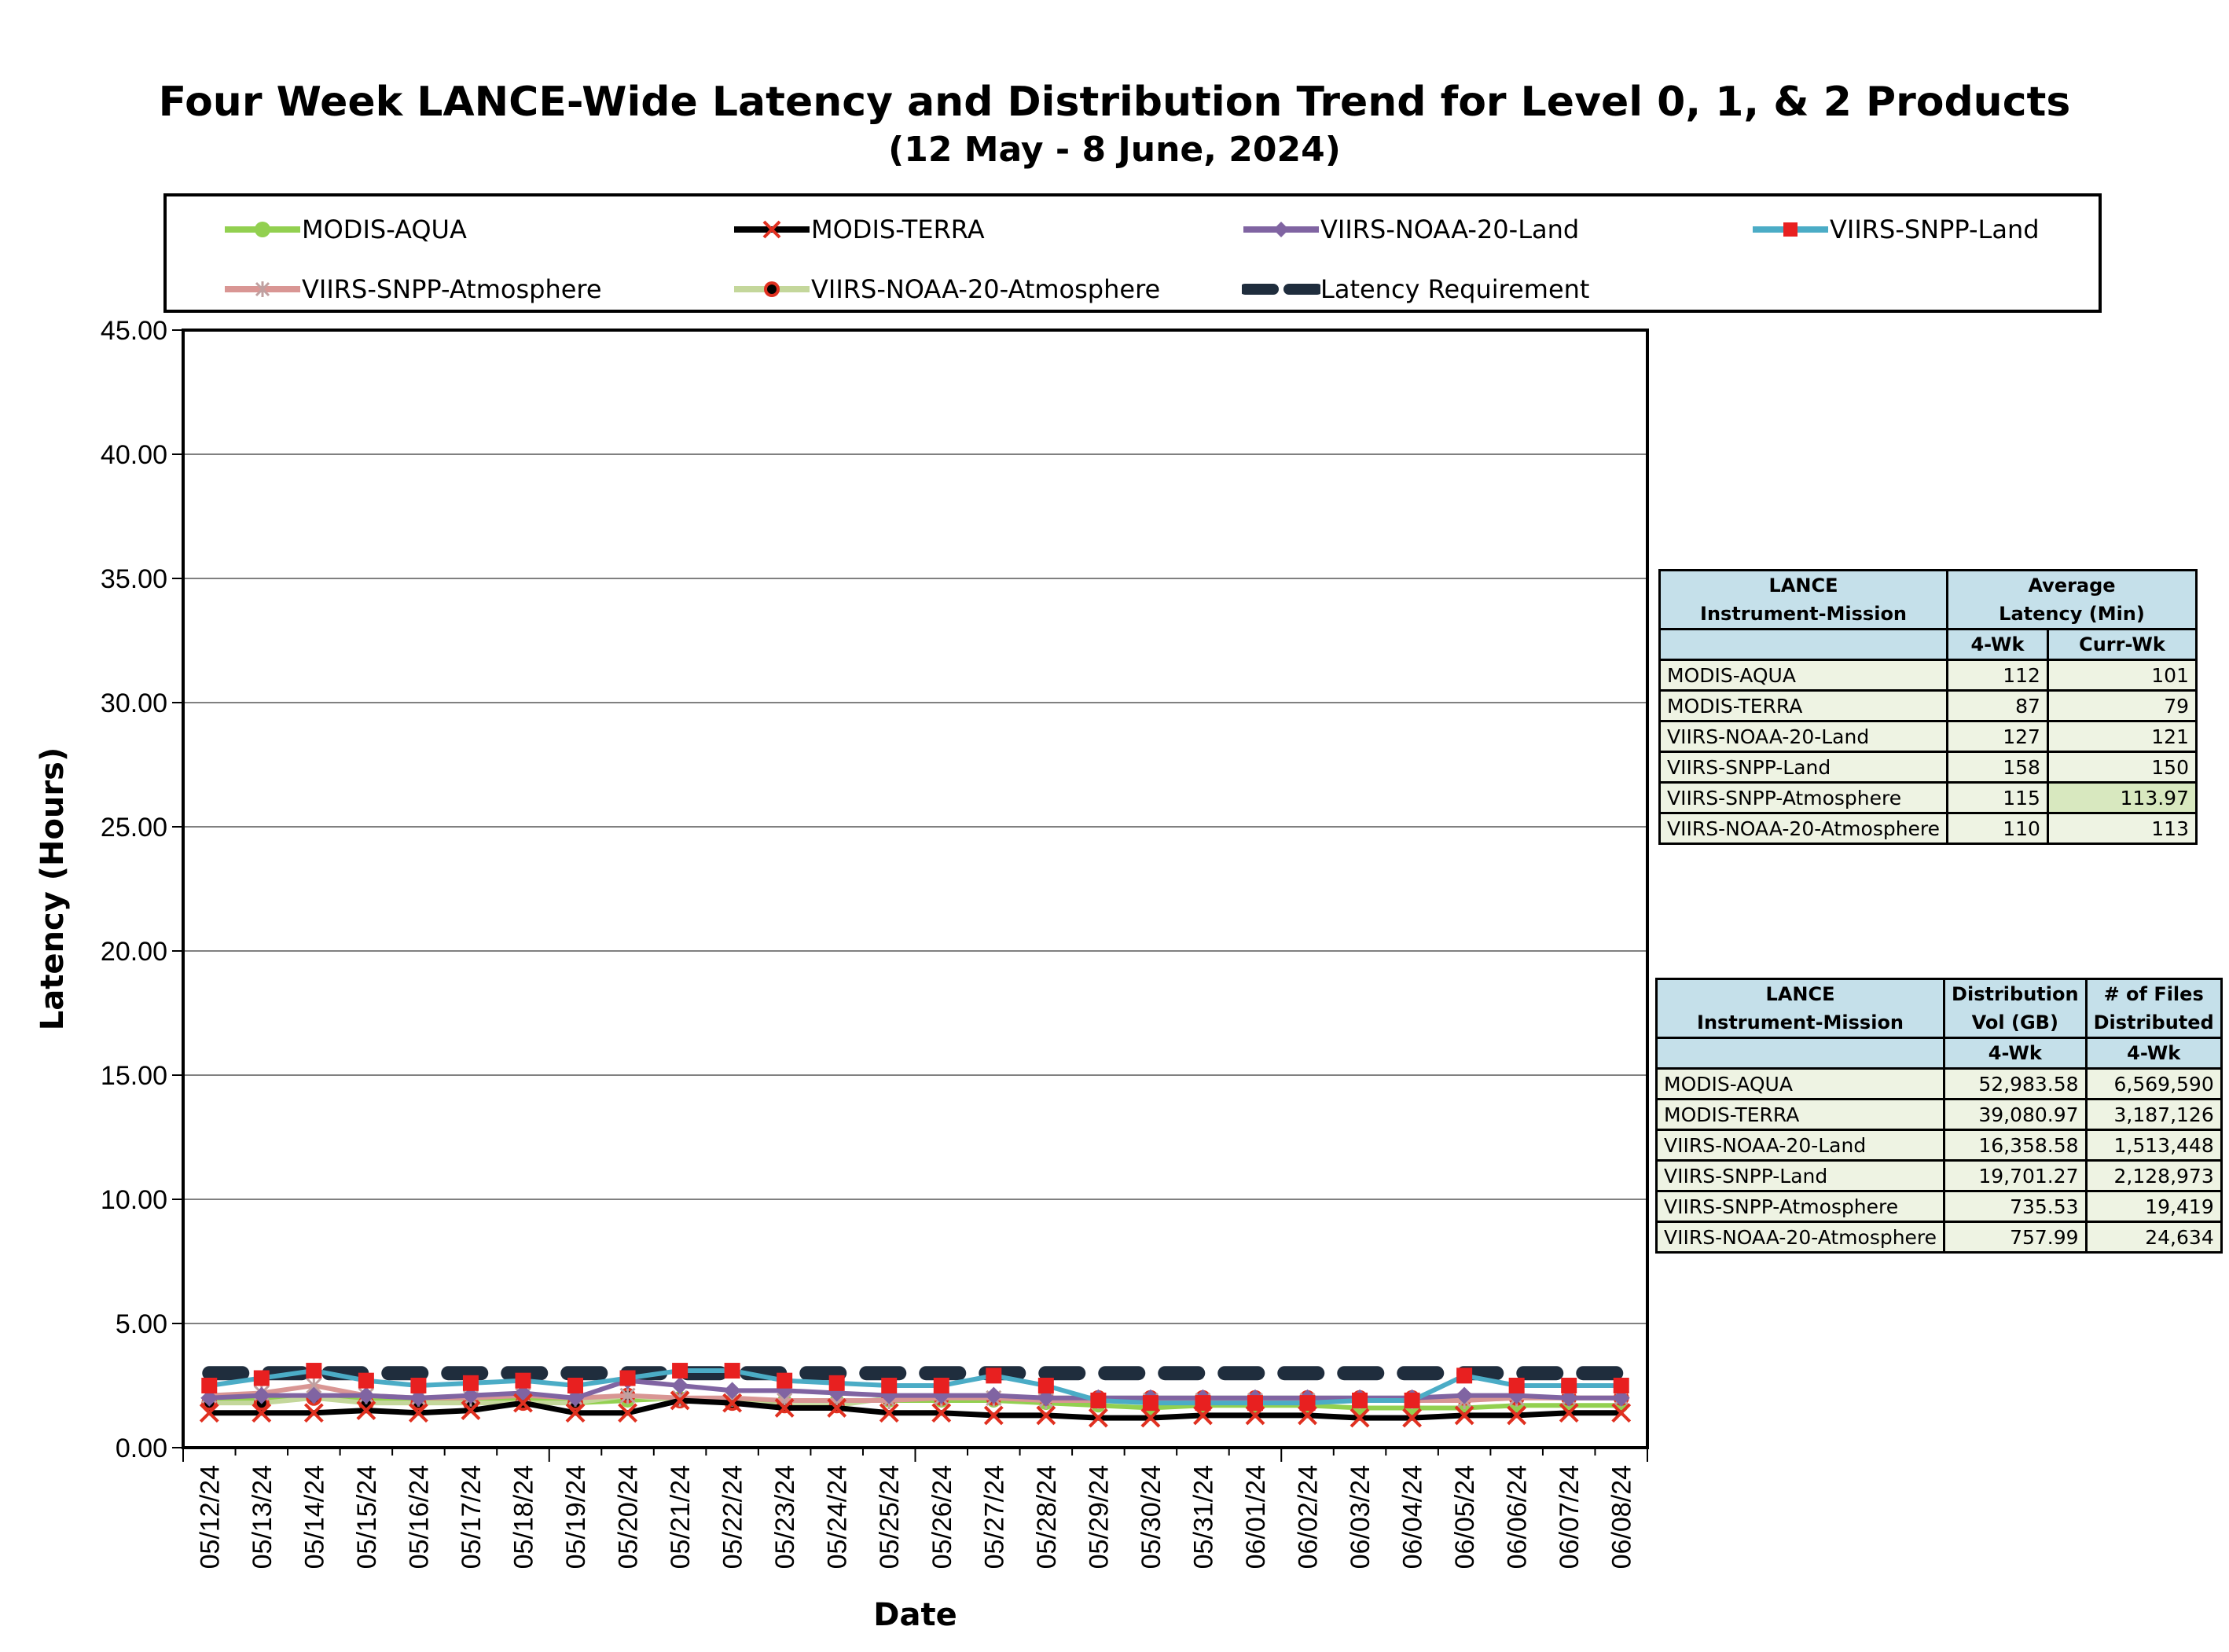  What do you see at coordinates (1939, 1238) in the screenshot?
I see `table-row: VIIRS-NOAA-20-Atmosphere 757.99 24,634` at bounding box center [1939, 1238].